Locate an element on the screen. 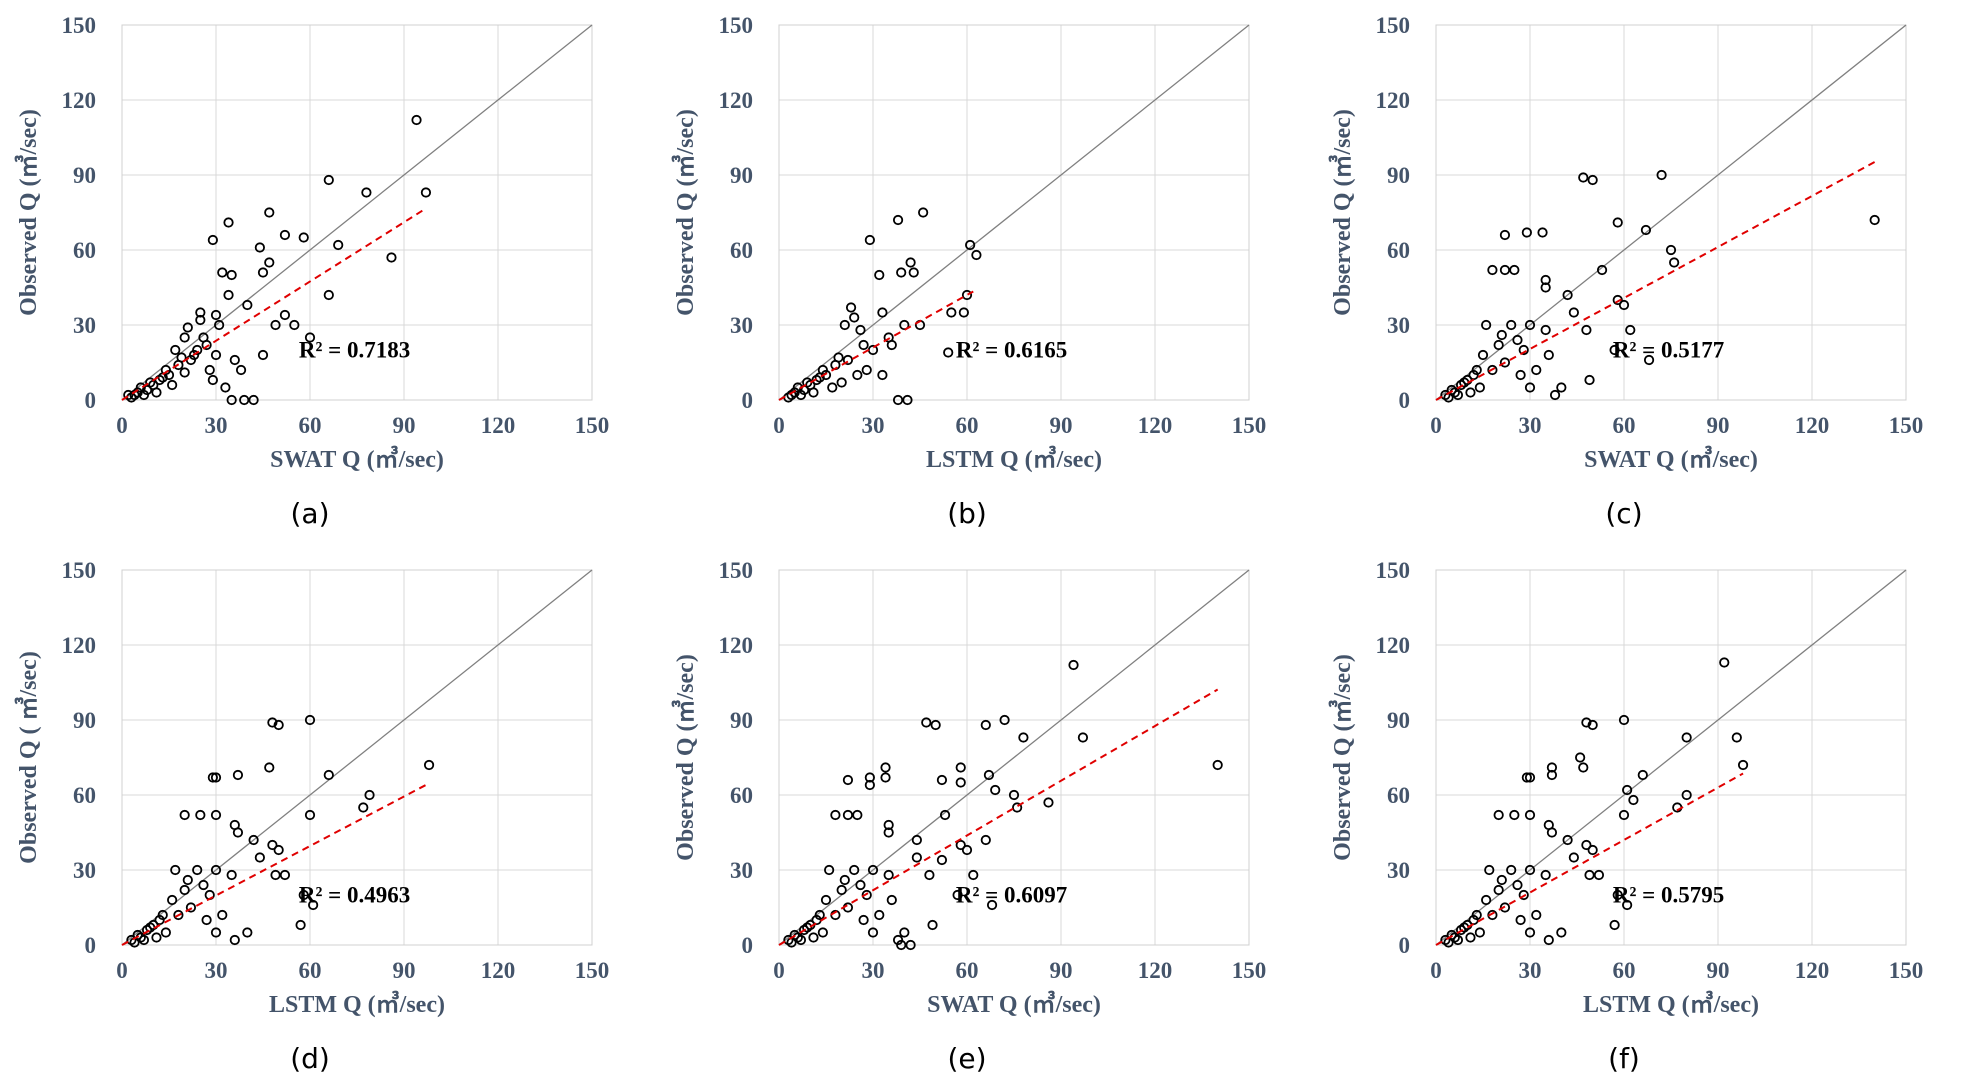 This screenshot has height=1089, width=1971. x-tick-label: 60 is located at coordinates (1624, 425).